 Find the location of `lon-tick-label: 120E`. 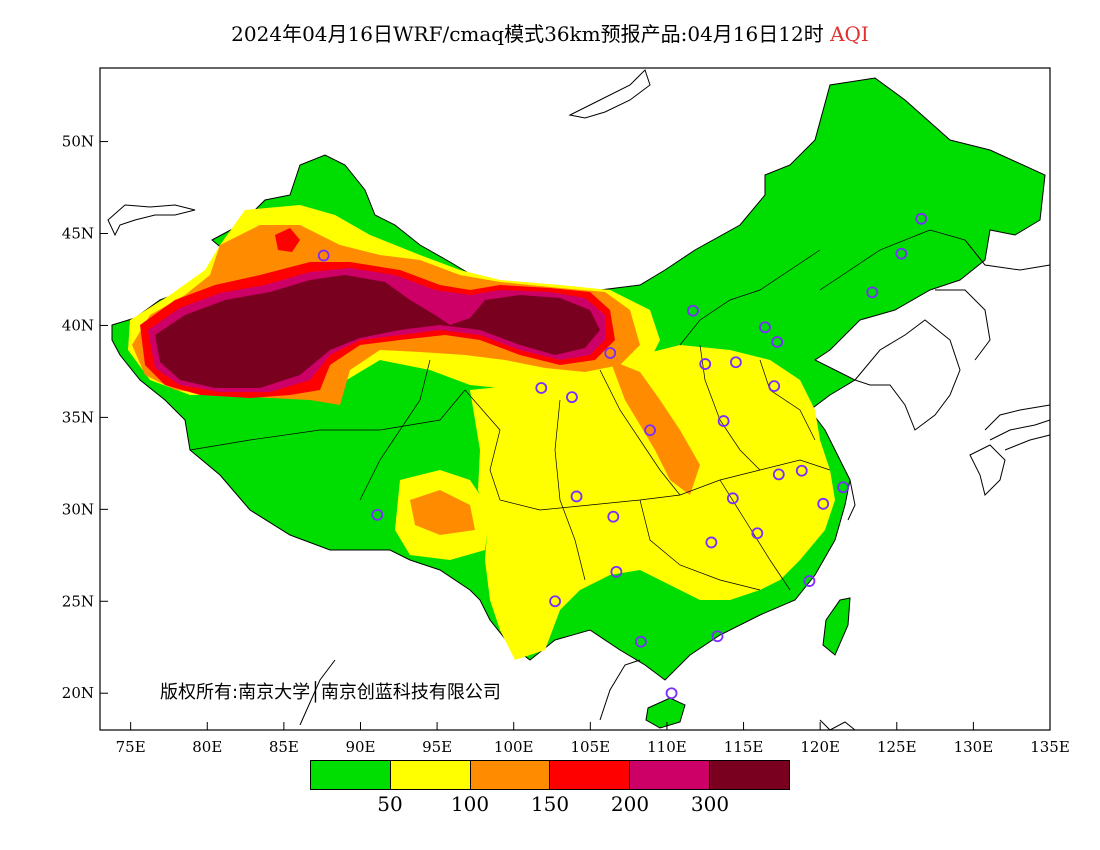

lon-tick-label: 120E is located at coordinates (820, 747).